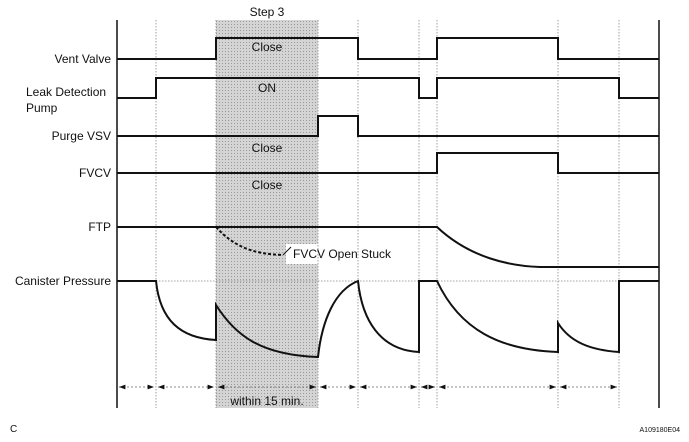  Describe the element at coordinates (287, 251) in the screenshot. I see `annotation-leader` at that location.